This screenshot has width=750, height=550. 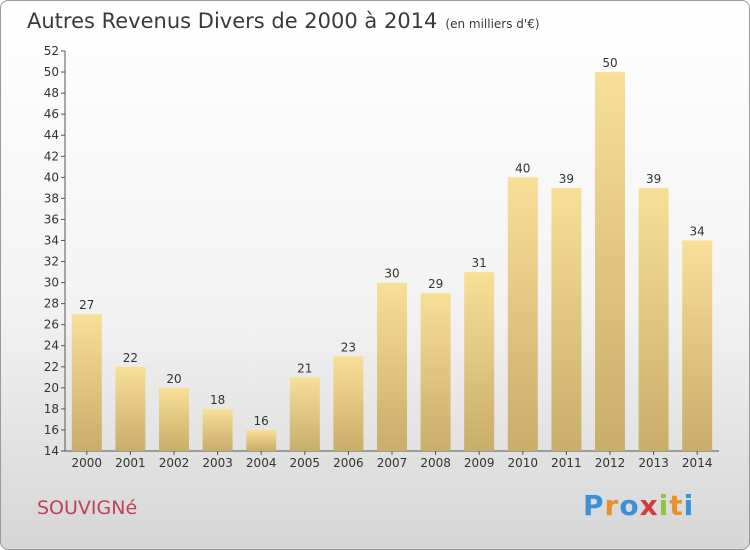 I want to click on logo-letter: x, so click(x=649, y=505).